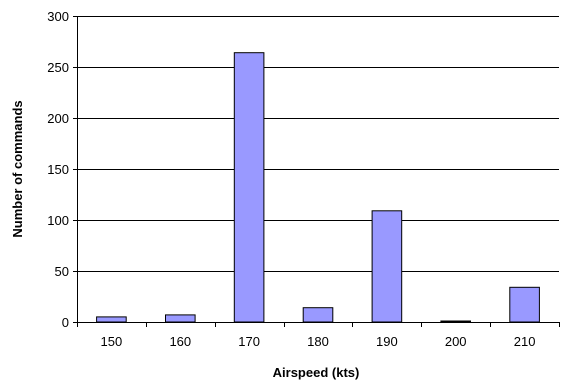  I want to click on x-tick-label-210: 210, so click(525, 341).